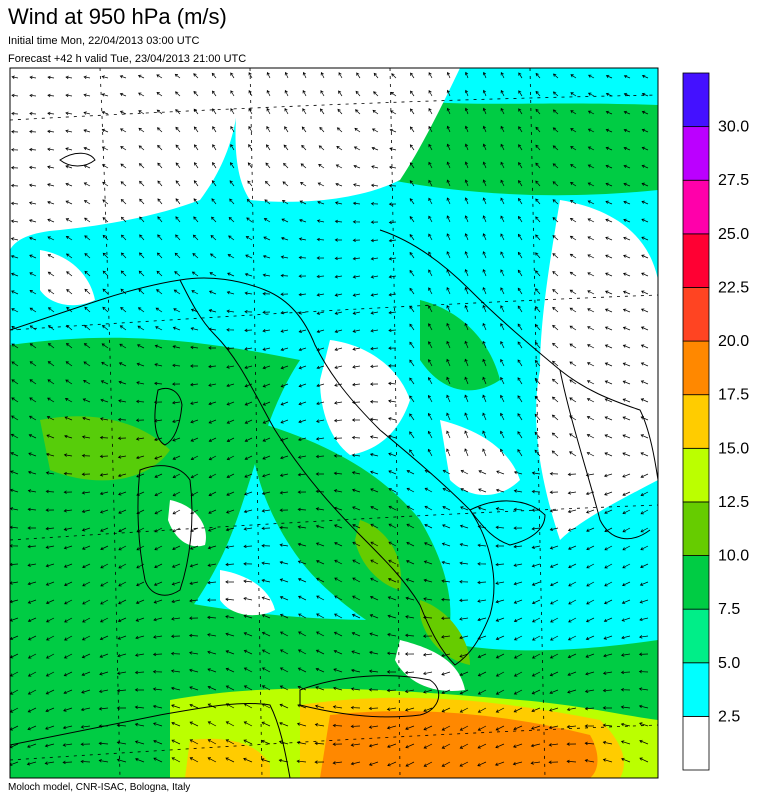  Describe the element at coordinates (696, 260) in the screenshot. I see `legend-swatch` at that location.